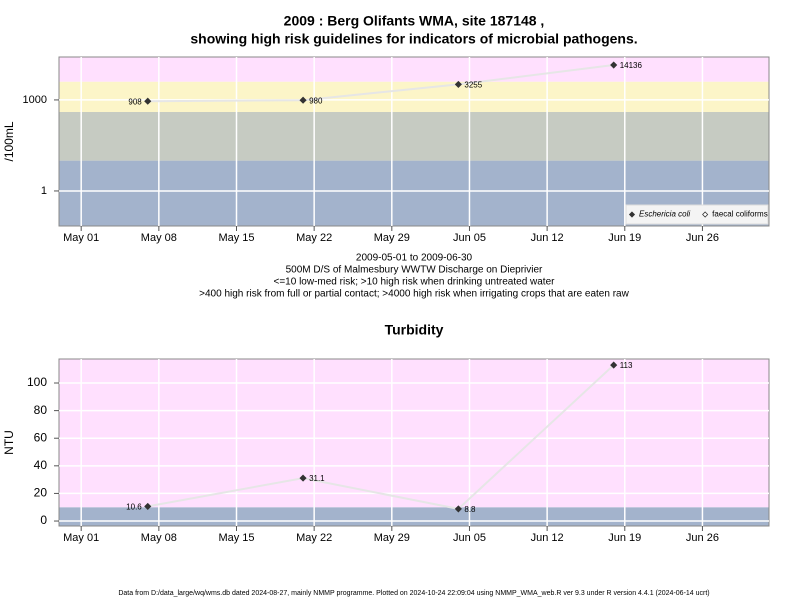 Image resolution: width=800 pixels, height=600 pixels. Describe the element at coordinates (37, 382) in the screenshot. I see `y-tick-label: 100` at that location.